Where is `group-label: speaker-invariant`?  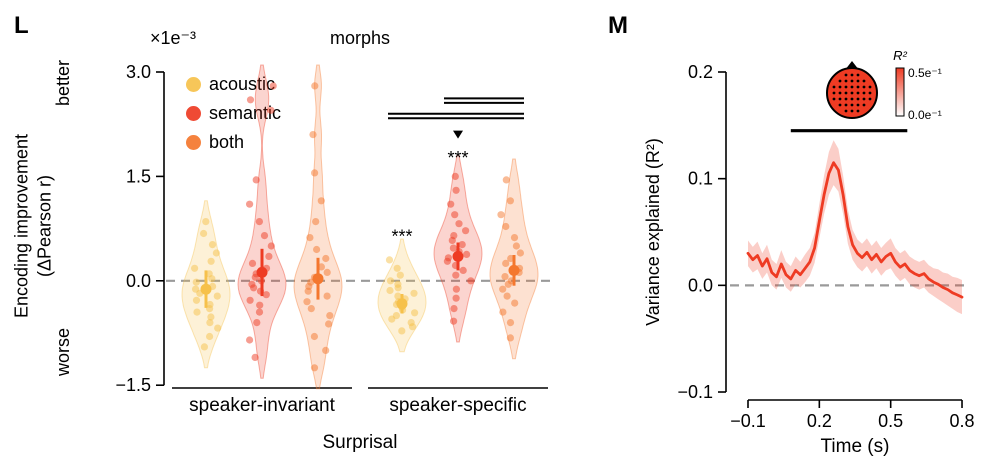
group-label: speaker-invariant is located at coordinates (262, 405).